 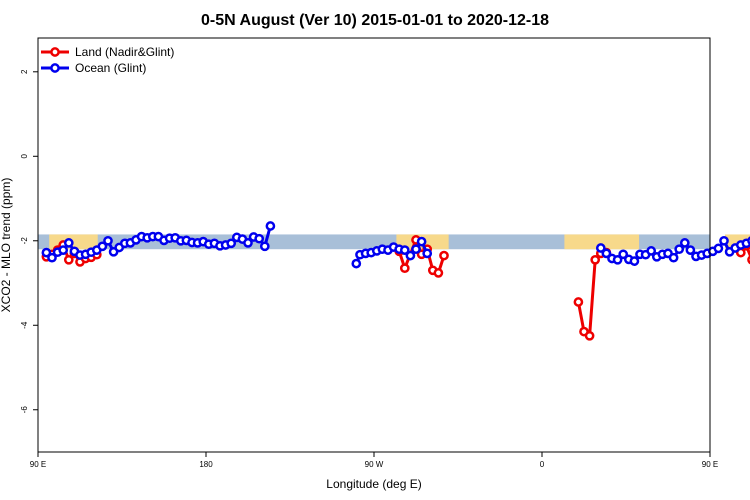 What do you see at coordinates (602, 242) in the screenshot?
I see `land-band` at bounding box center [602, 242].